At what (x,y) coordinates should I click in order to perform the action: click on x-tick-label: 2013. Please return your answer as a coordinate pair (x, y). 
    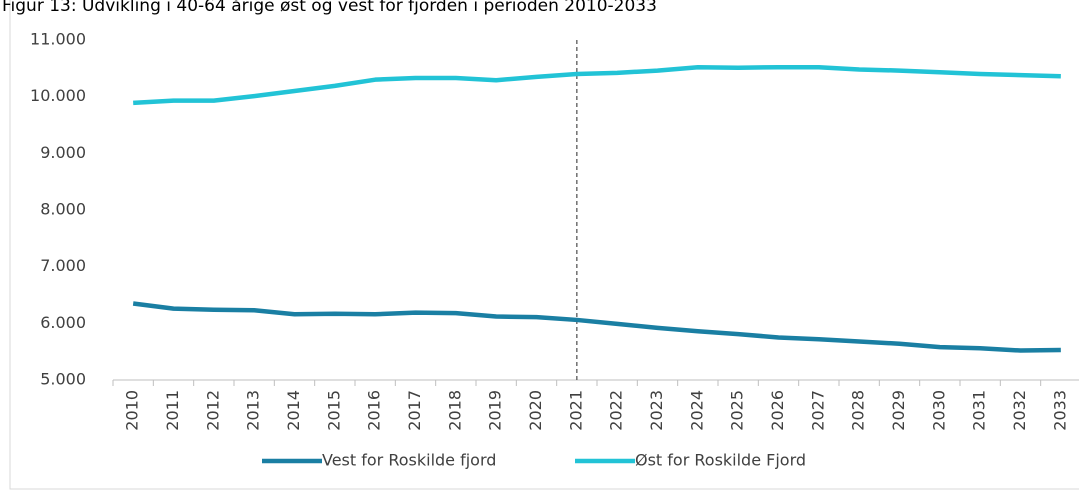
    Looking at the image, I should click on (253, 410).